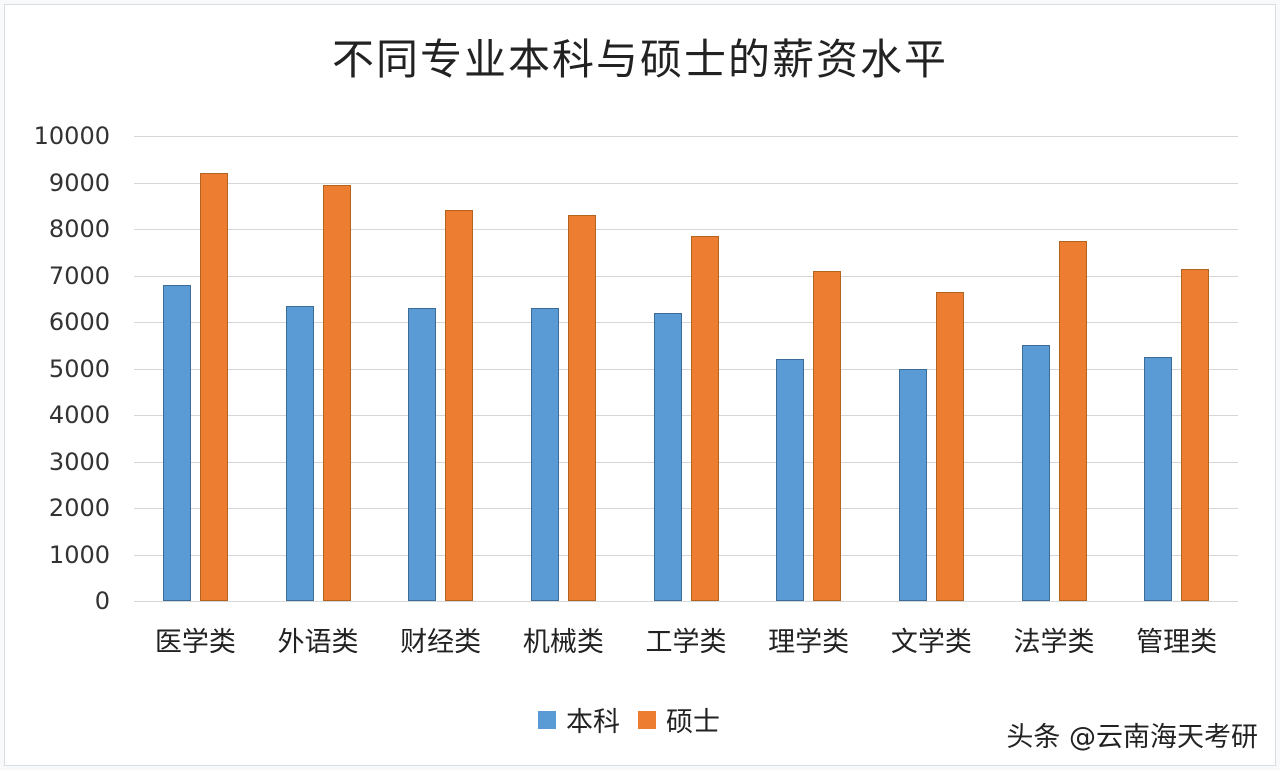 Image resolution: width=1280 pixels, height=770 pixels. What do you see at coordinates (686, 642) in the screenshot?
I see `x-tick-label: 工学类` at bounding box center [686, 642].